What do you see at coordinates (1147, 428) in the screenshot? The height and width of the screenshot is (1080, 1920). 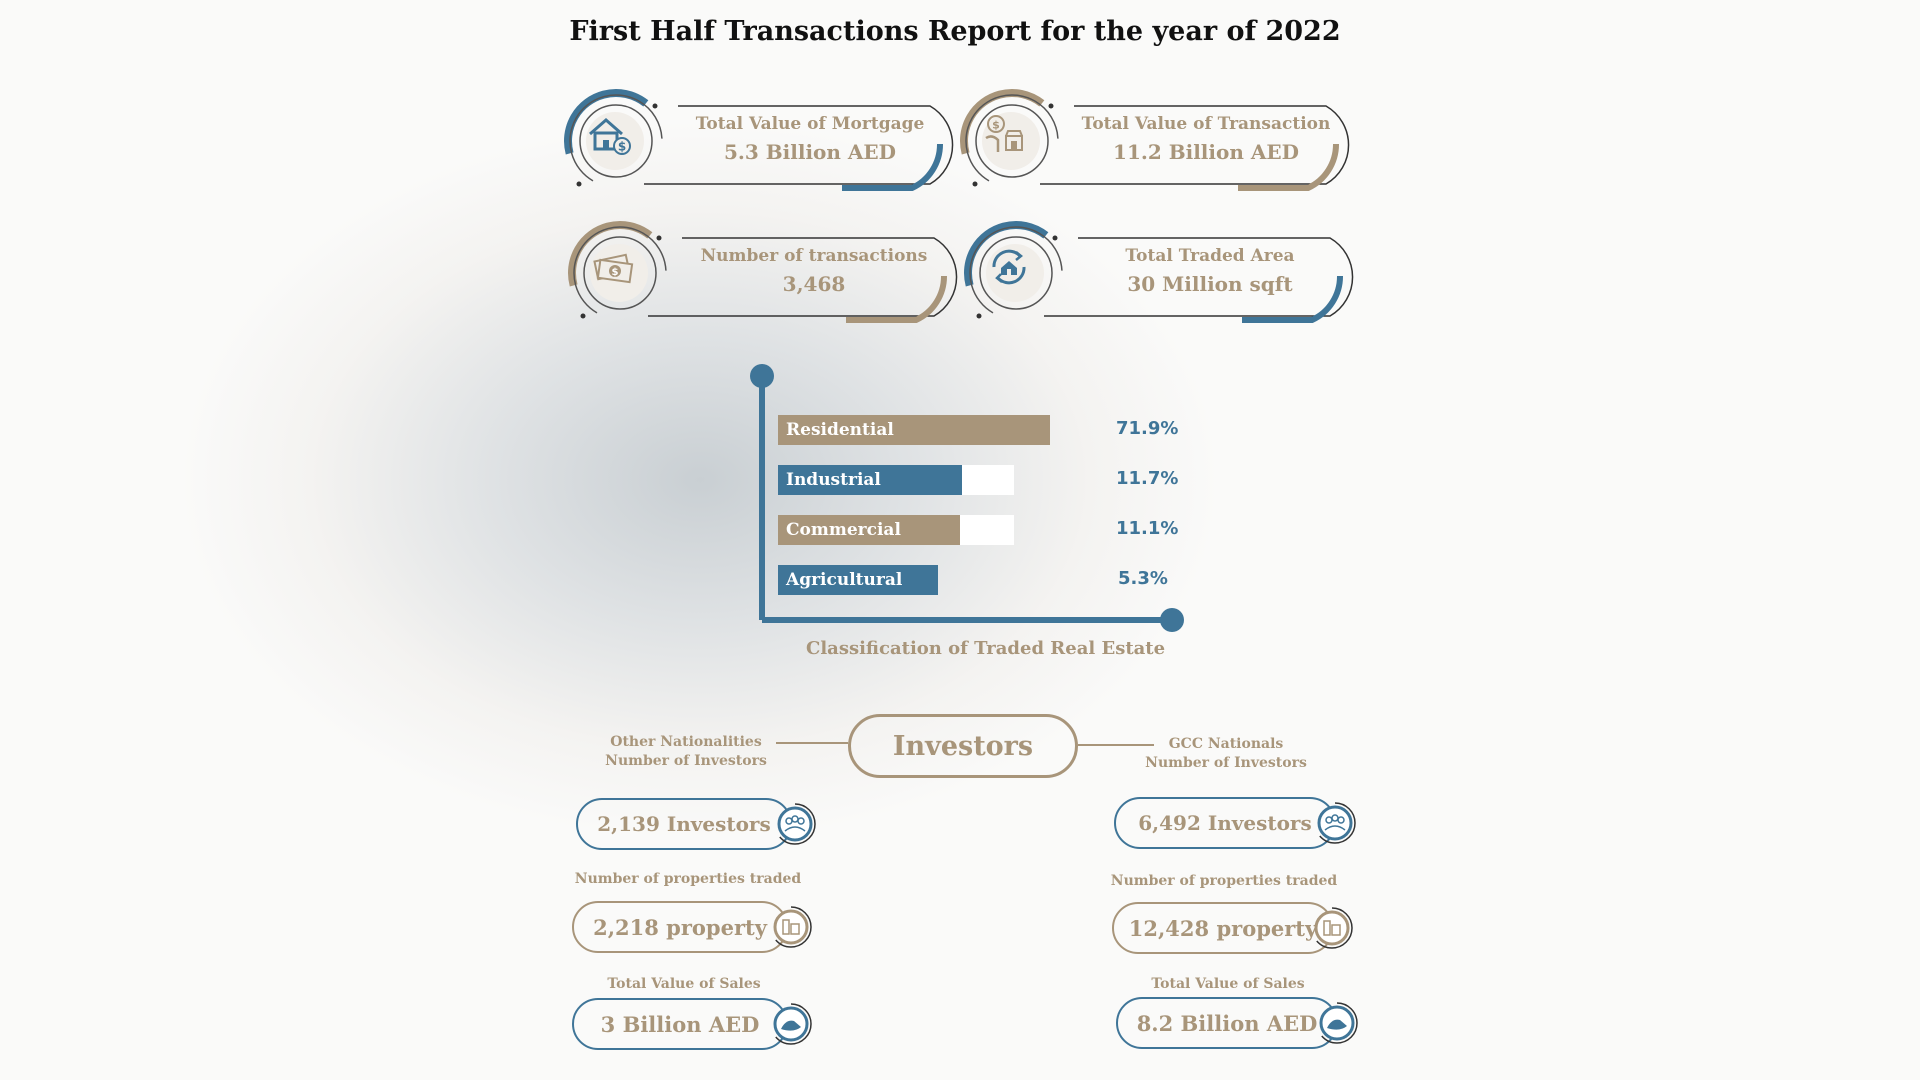 I see `value-label-residential: 71.9%` at bounding box center [1147, 428].